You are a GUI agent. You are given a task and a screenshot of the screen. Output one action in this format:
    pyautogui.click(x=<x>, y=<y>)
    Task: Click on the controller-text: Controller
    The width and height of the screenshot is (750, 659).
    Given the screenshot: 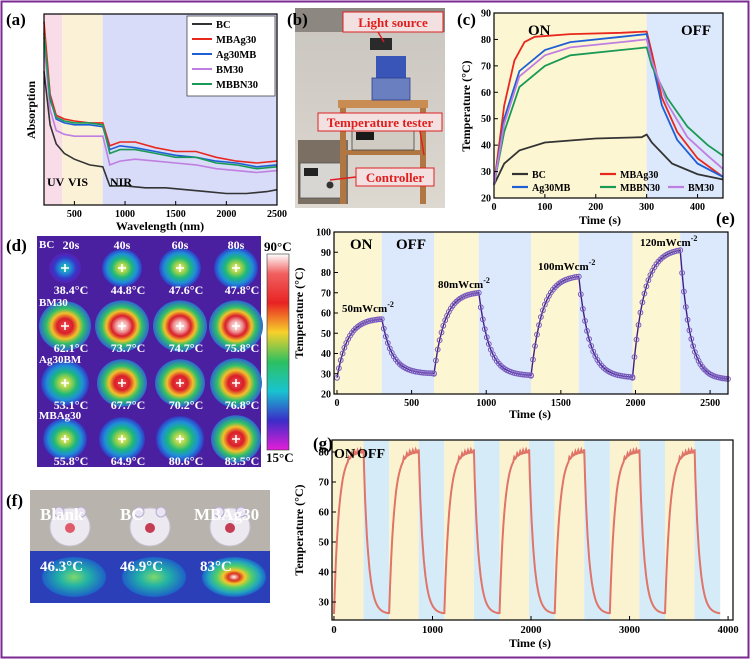 What is the action you would take?
    pyautogui.click(x=395, y=177)
    